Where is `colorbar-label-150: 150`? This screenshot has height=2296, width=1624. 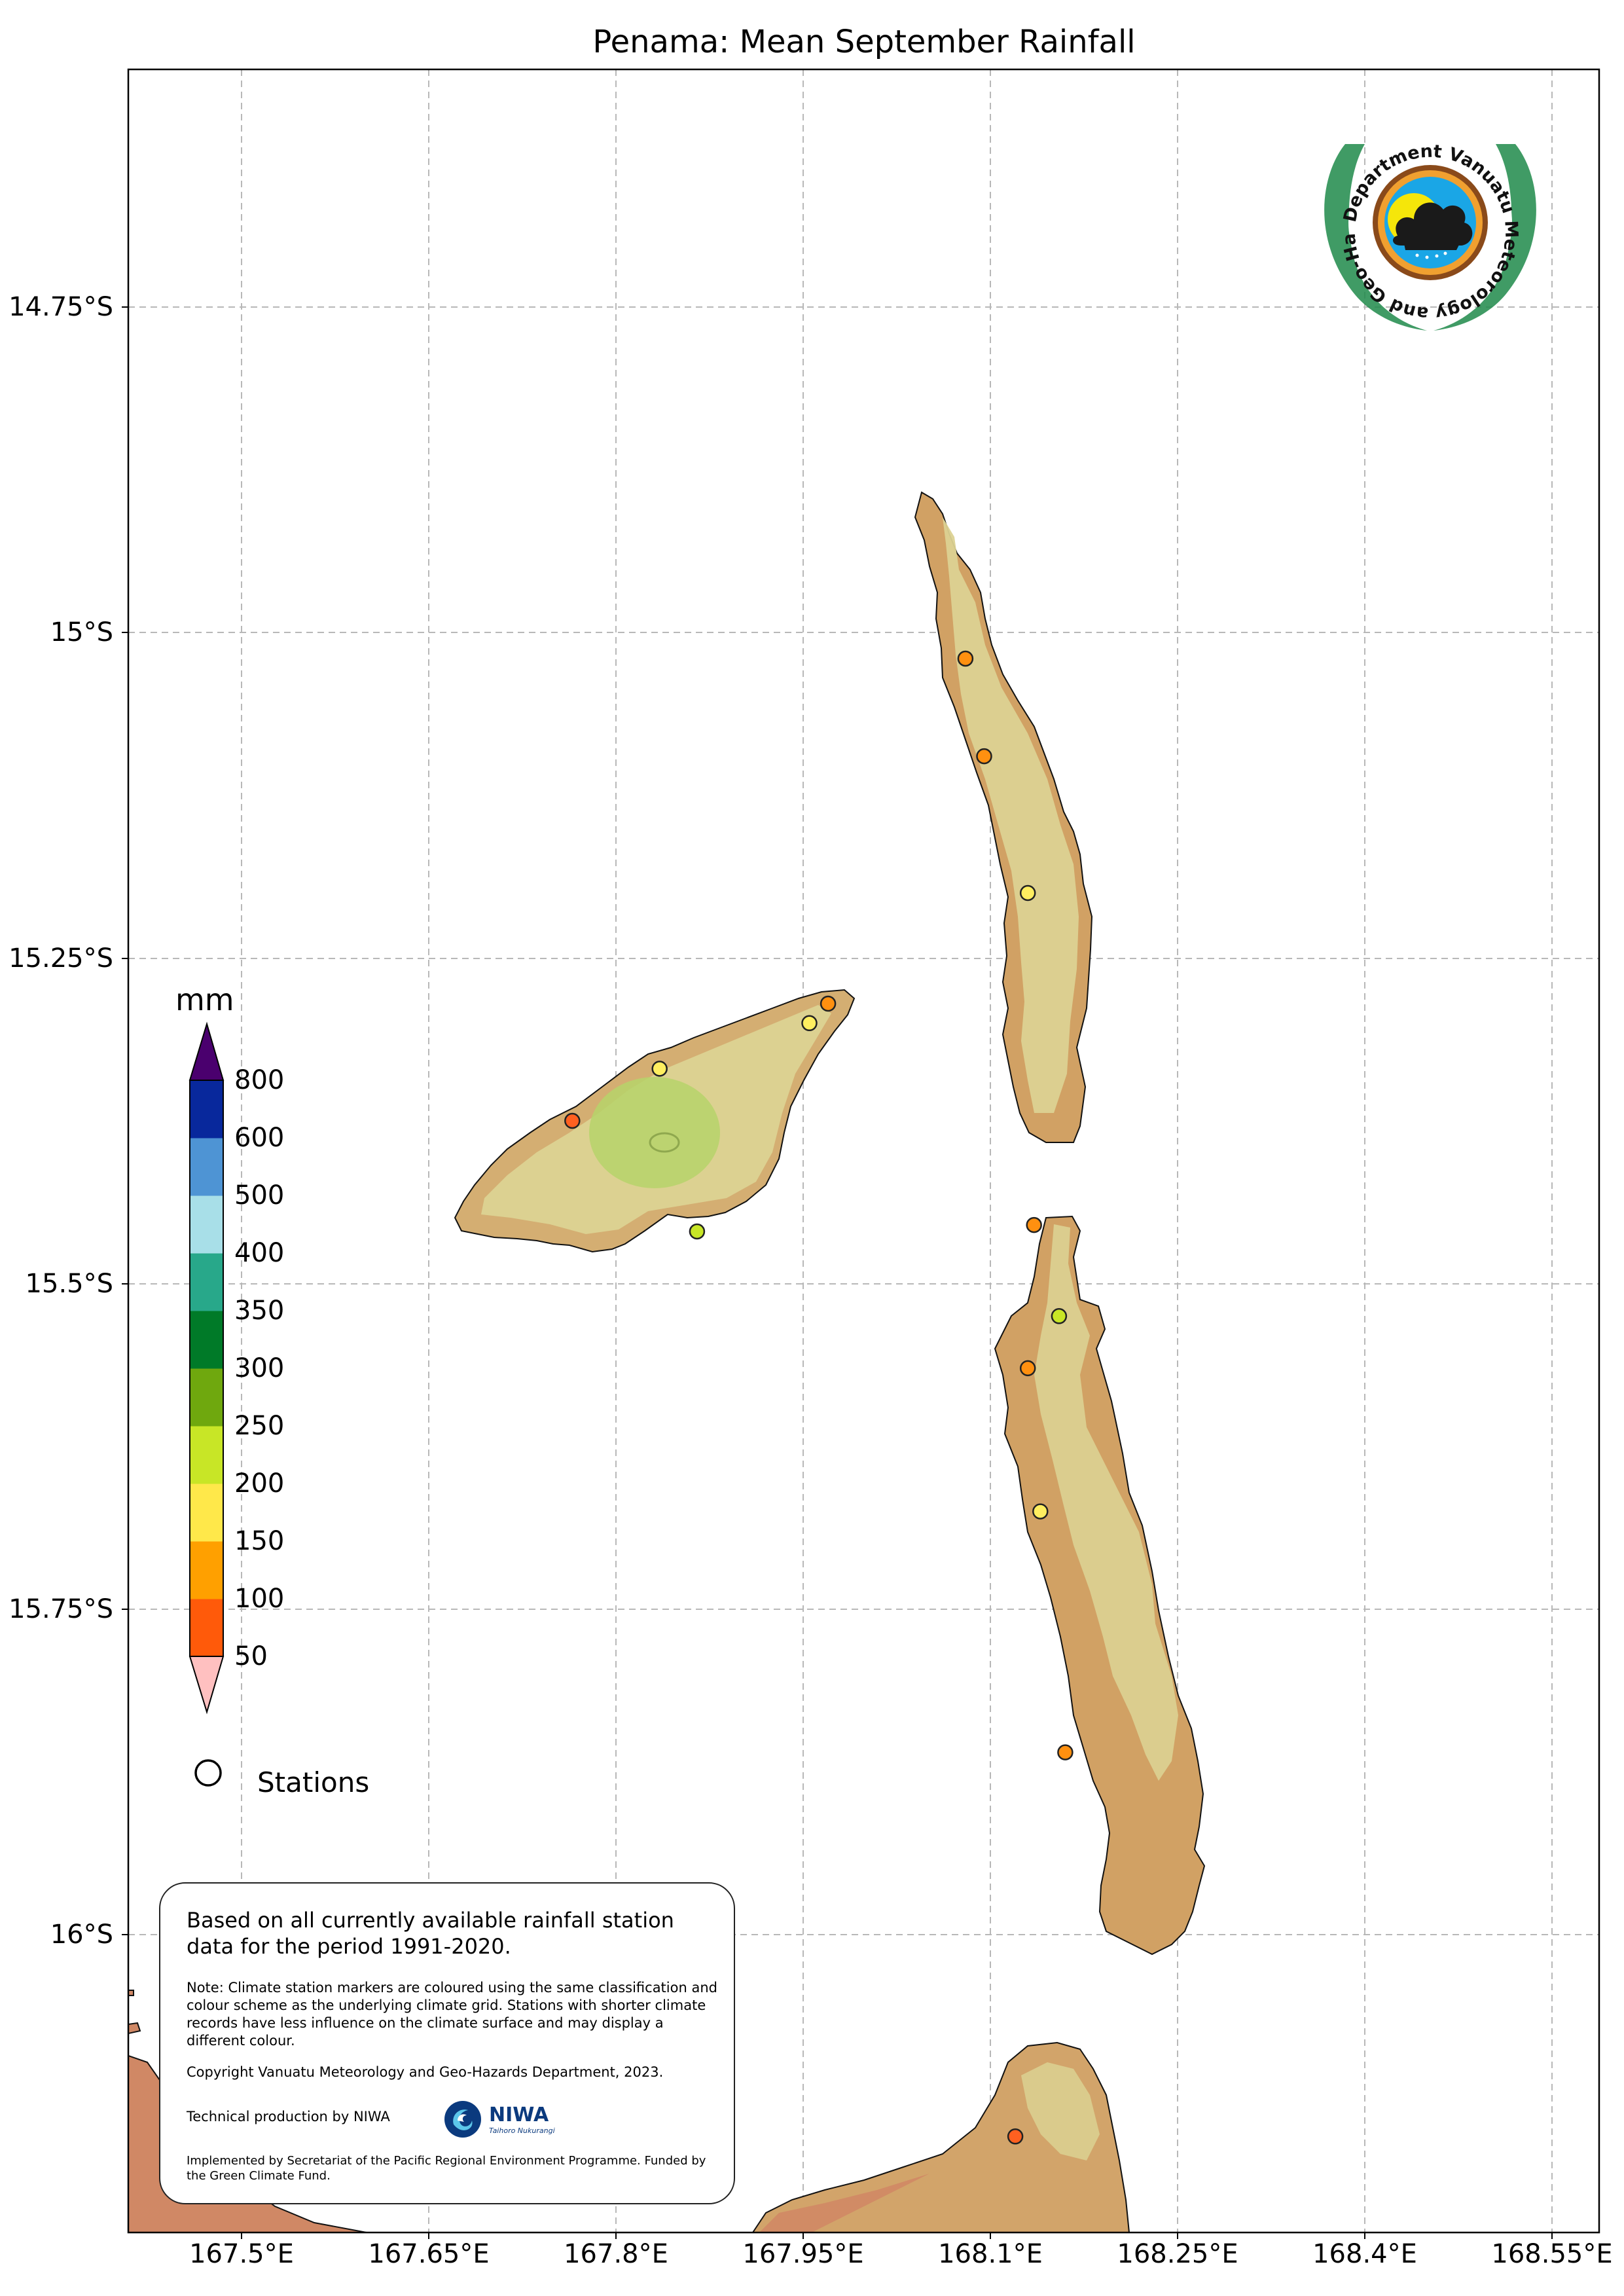
colorbar-label-150: 150 is located at coordinates (259, 1541).